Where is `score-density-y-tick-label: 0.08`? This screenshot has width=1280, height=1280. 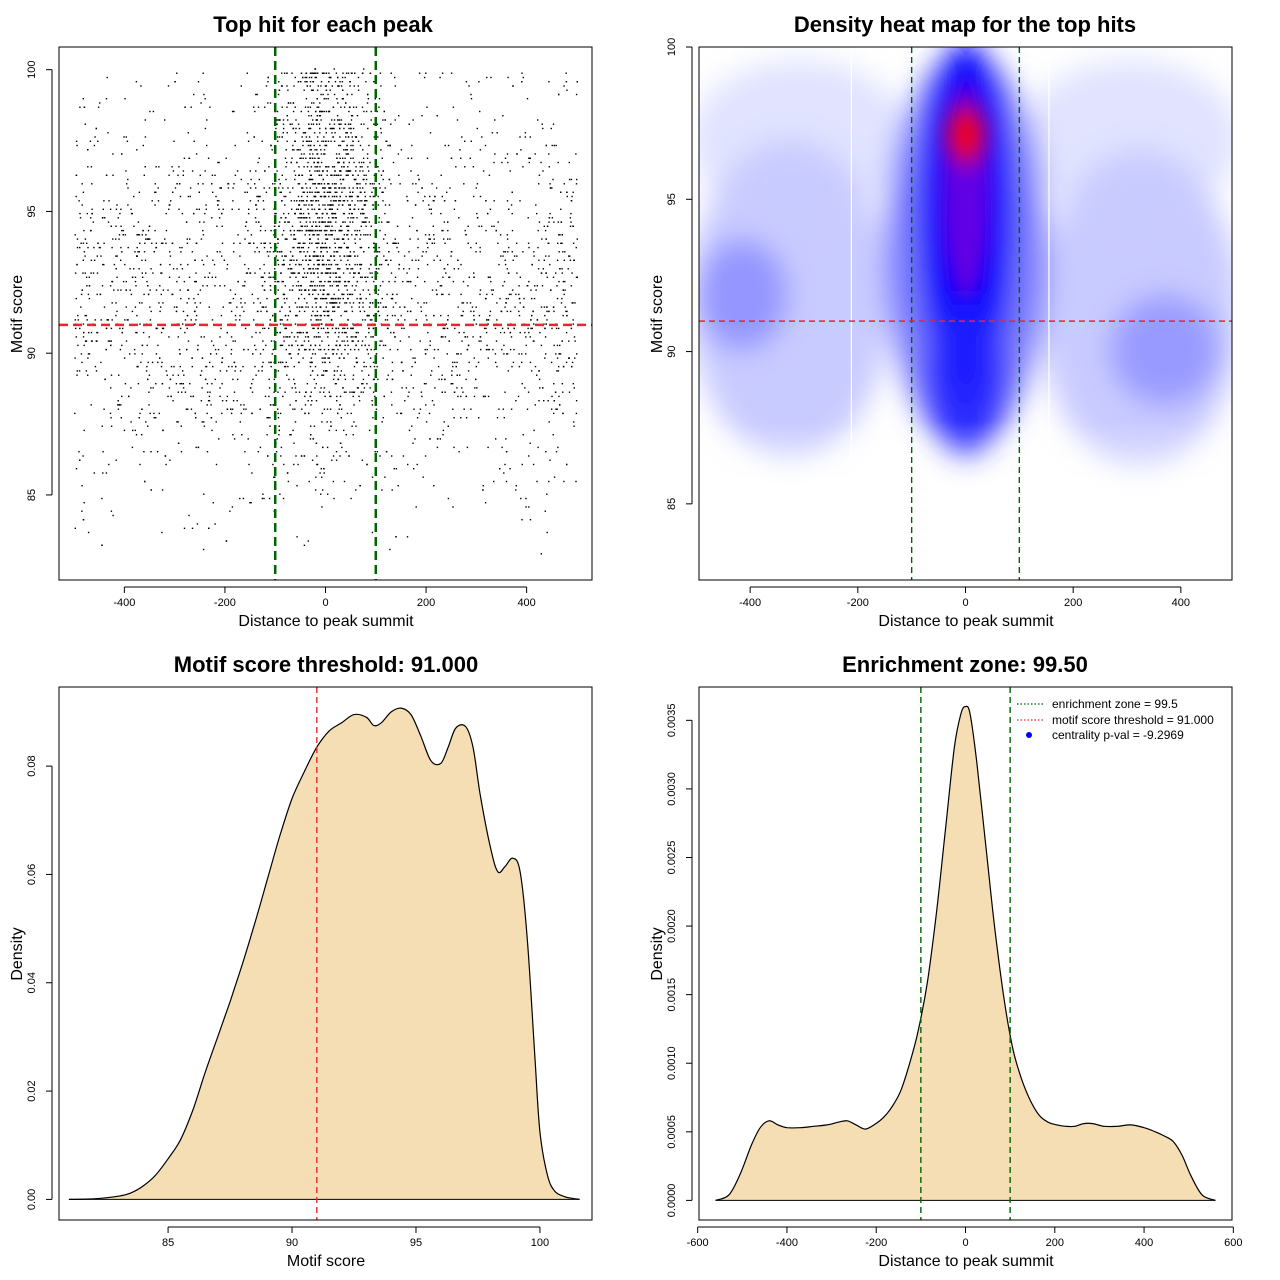 score-density-y-tick-label: 0.08 is located at coordinates (32, 765).